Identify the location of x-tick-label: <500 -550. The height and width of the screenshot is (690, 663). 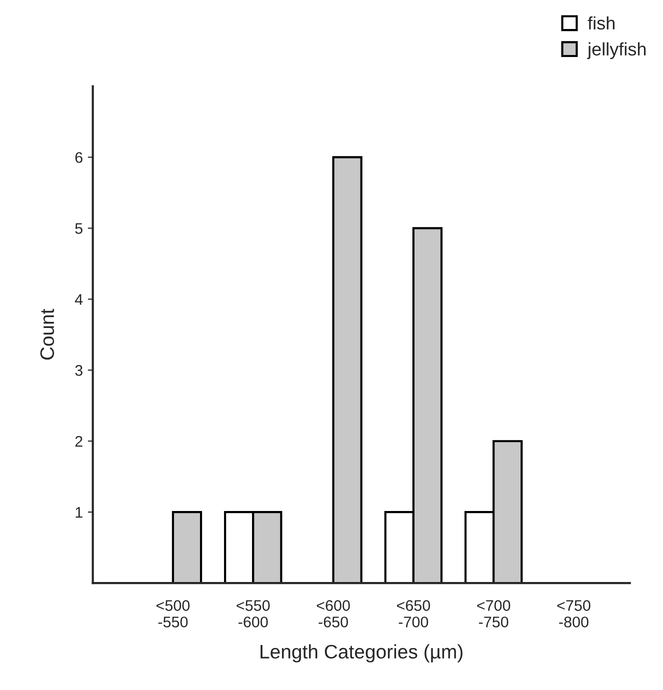
(173, 614).